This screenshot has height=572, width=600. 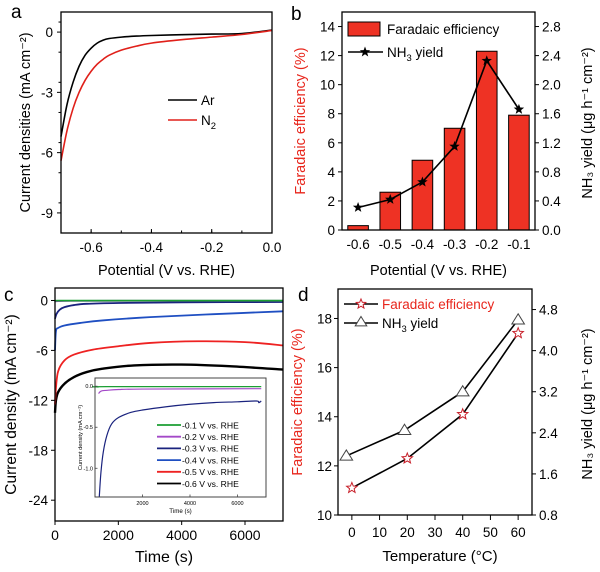 What do you see at coordinates (324, 368) in the screenshot?
I see `y-tick-label: 16` at bounding box center [324, 368].